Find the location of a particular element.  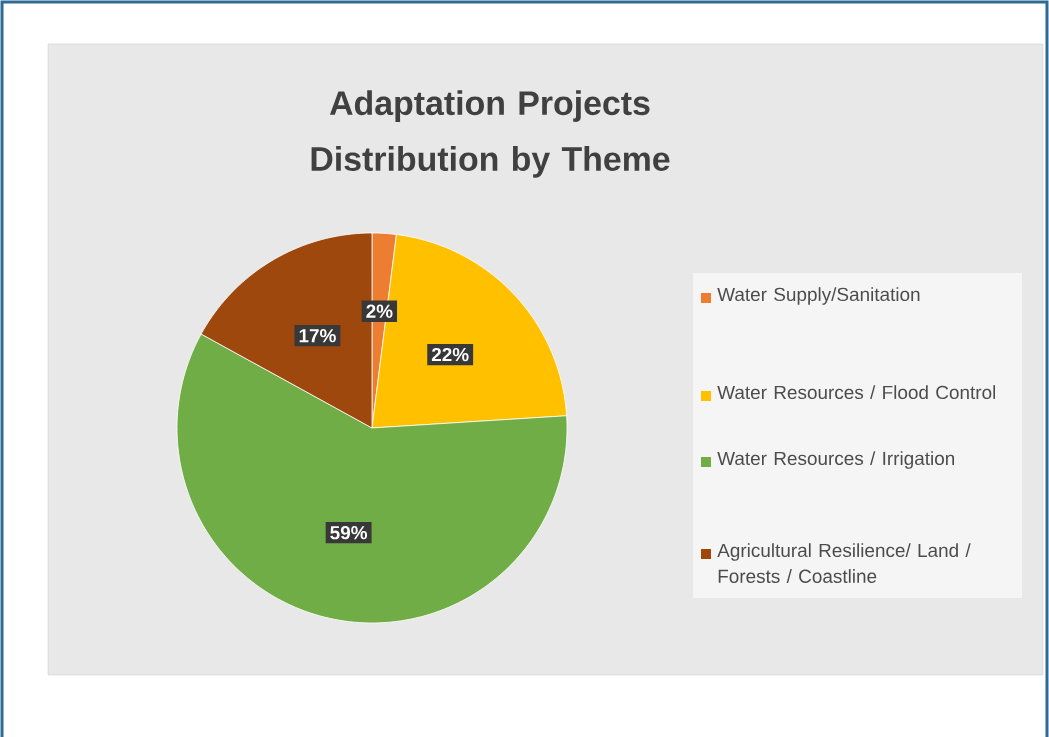

legend-label: Water Supply/Sanitation is located at coordinates (818, 296).